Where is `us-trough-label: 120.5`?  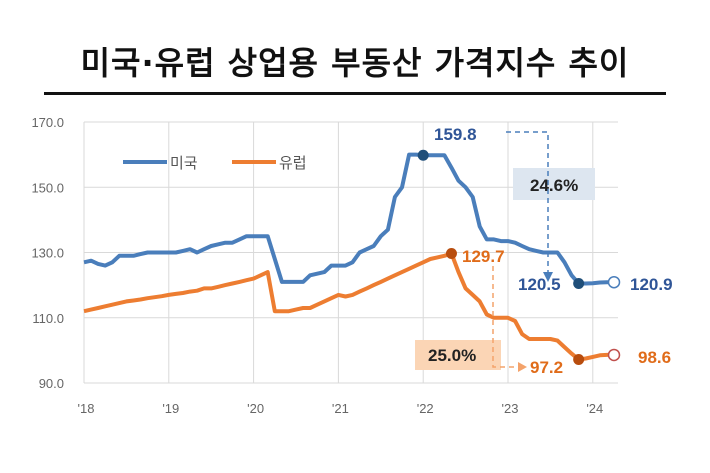 us-trough-label: 120.5 is located at coordinates (539, 284).